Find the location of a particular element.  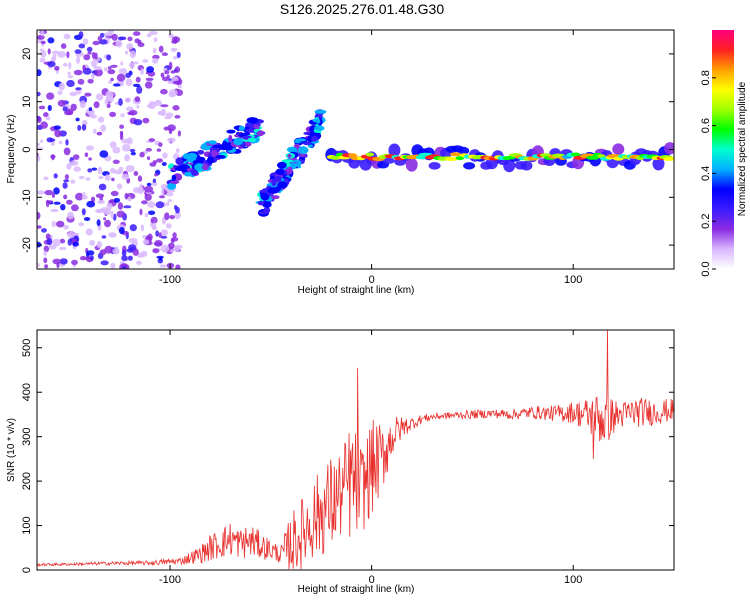

y-tick-label: 200 is located at coordinates (27, 481).